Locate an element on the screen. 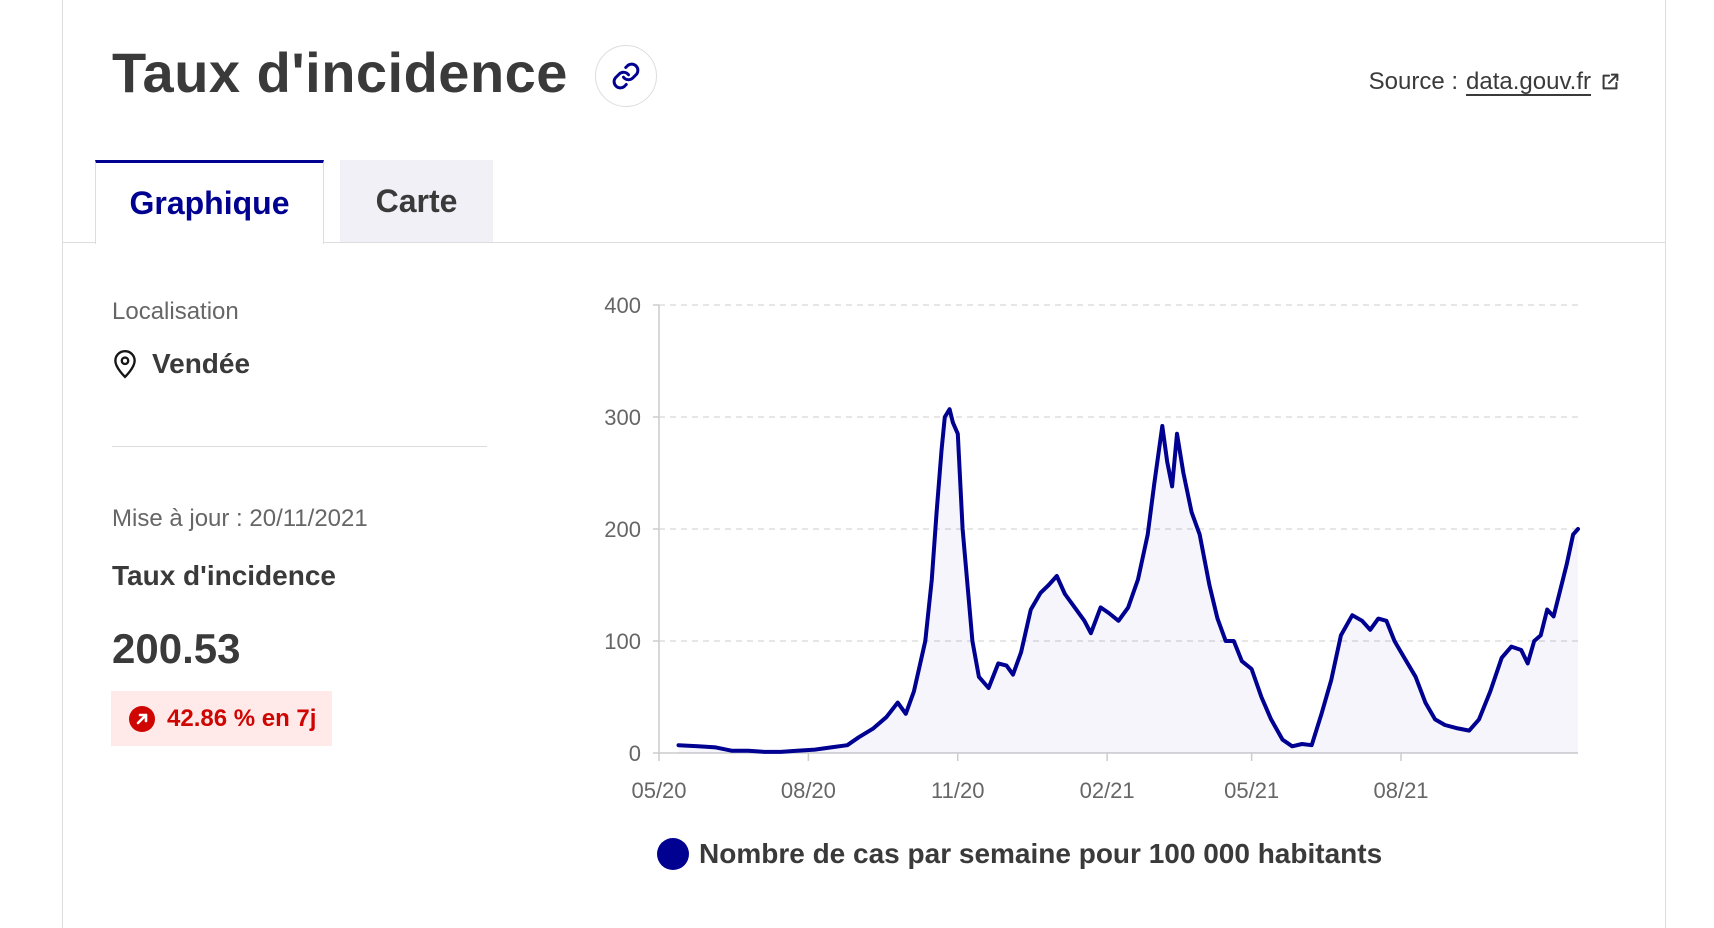 This screenshot has height=928, width=1714. trend-text: 42.86 % en 7j is located at coordinates (242, 718).